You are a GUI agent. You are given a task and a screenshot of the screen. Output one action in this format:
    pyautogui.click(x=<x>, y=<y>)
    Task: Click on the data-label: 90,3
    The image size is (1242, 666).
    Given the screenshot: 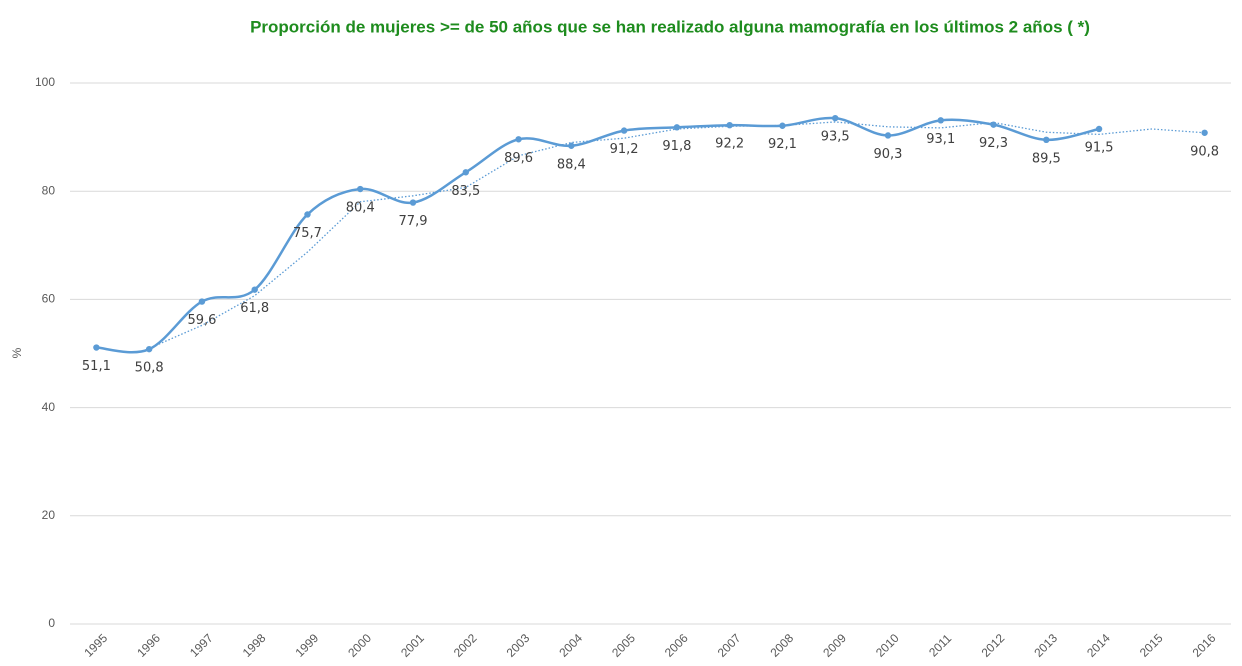 What is the action you would take?
    pyautogui.click(x=888, y=154)
    